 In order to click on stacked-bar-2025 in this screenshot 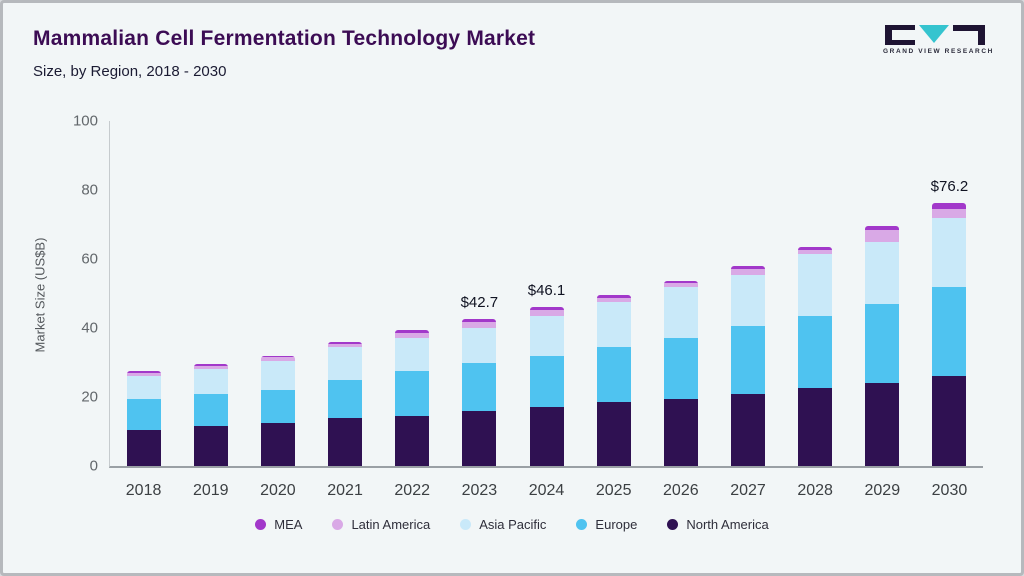, I will do `click(613, 380)`.